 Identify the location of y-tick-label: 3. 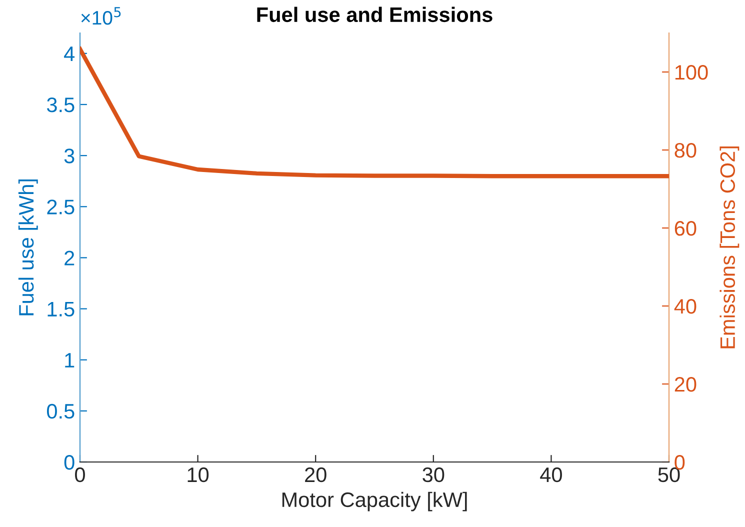
(69, 156).